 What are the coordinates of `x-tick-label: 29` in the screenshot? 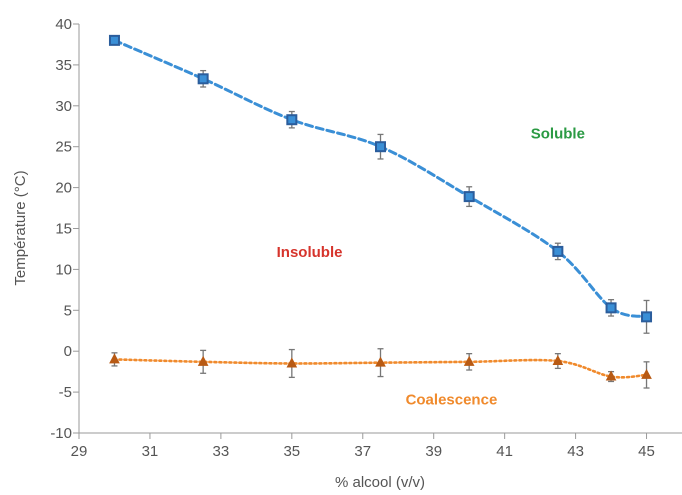 It's located at (79, 451).